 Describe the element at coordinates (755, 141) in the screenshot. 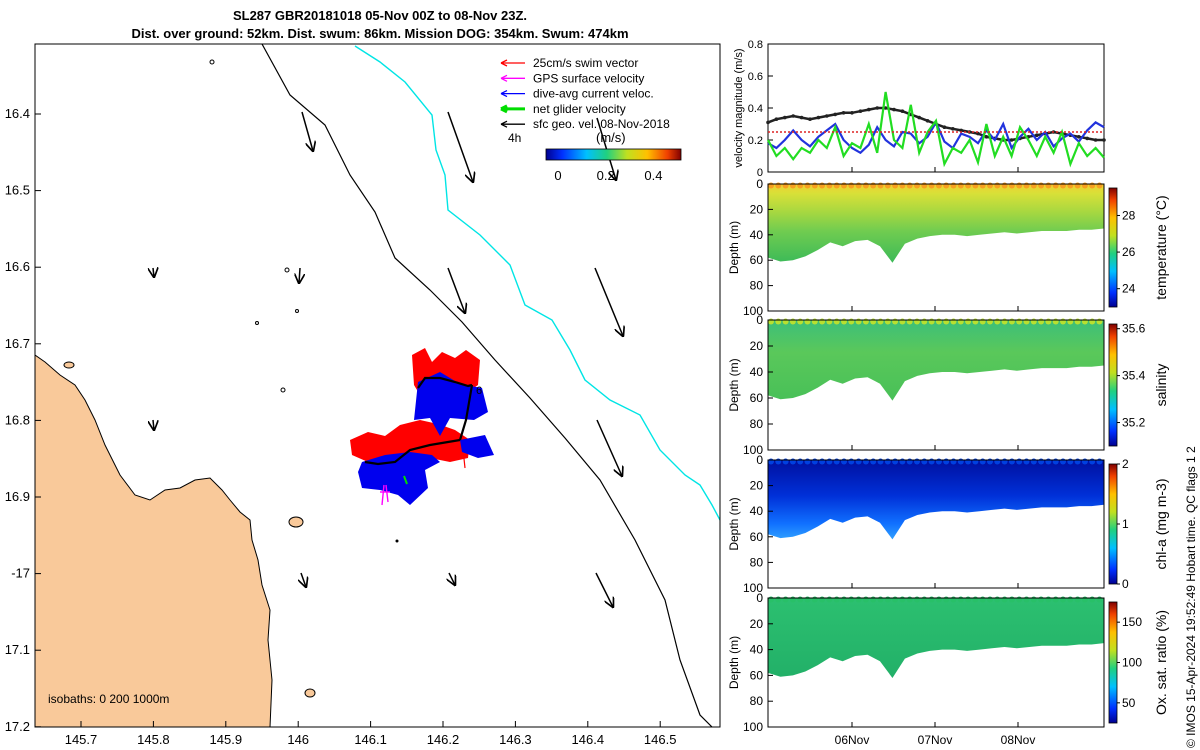

I see `y-tick-label: 0.2` at that location.